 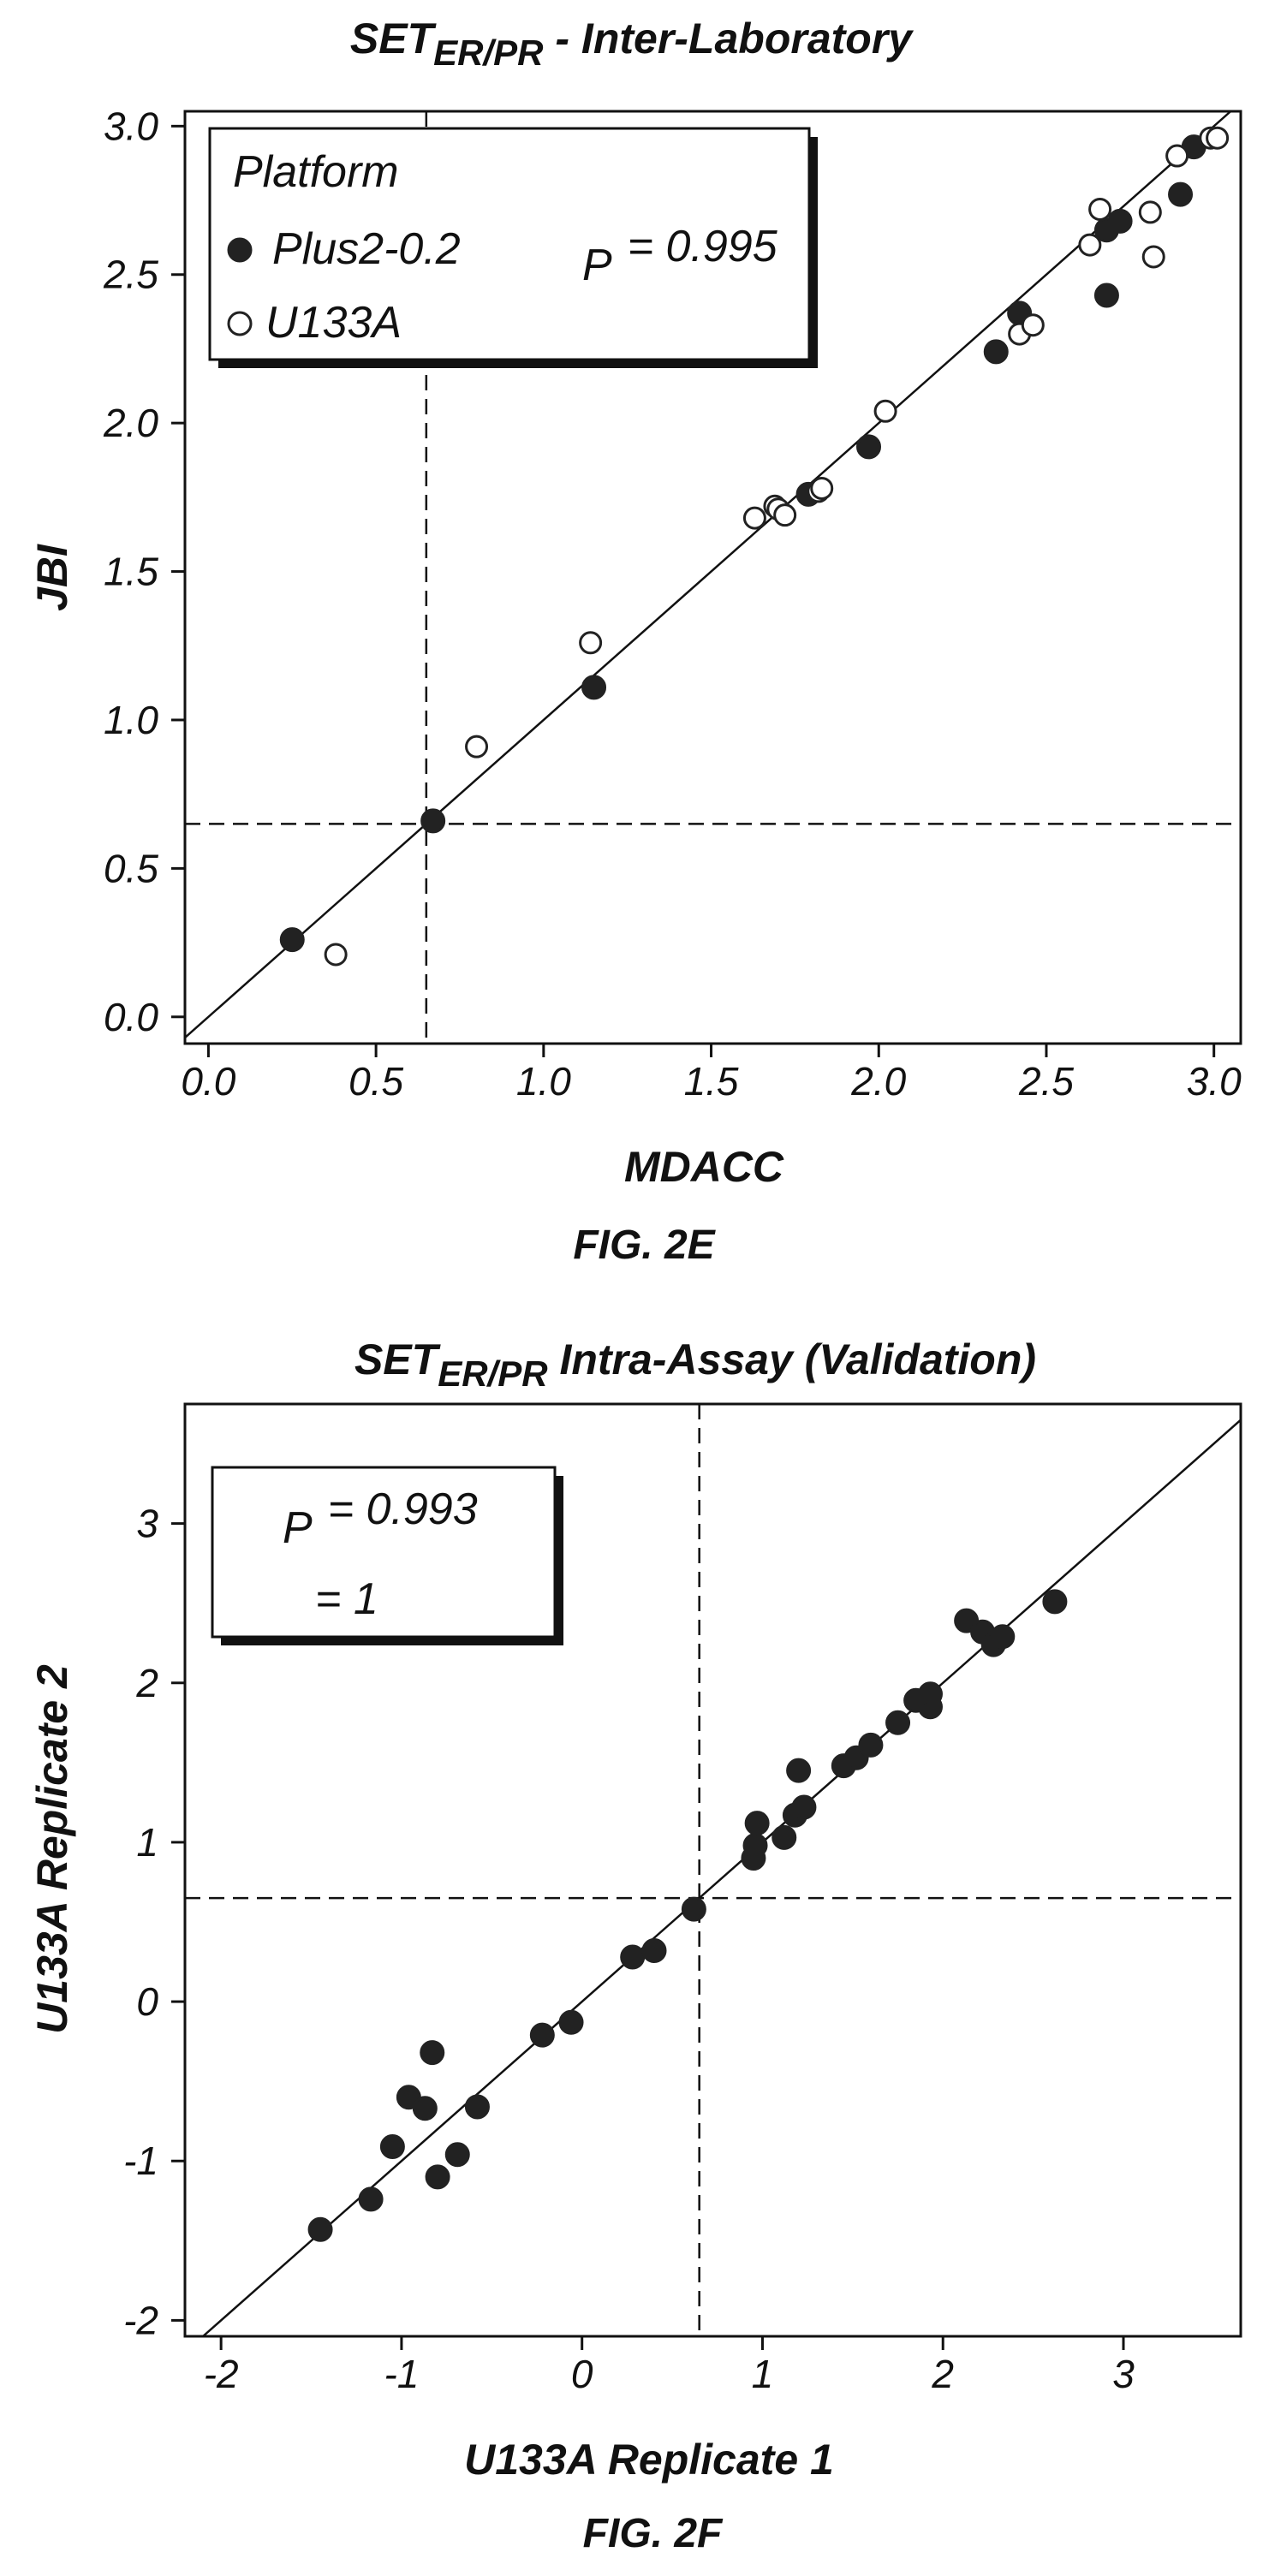 I want to click on chart-2e-y-label: JBI, so click(x=52, y=577).